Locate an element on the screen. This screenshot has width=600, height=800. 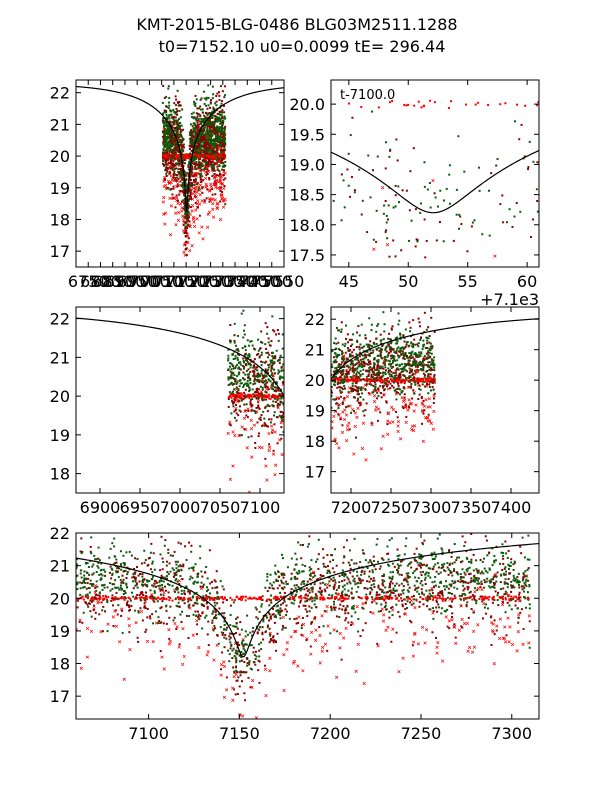
x-tick-label: 6900 is located at coordinates (125, 281).